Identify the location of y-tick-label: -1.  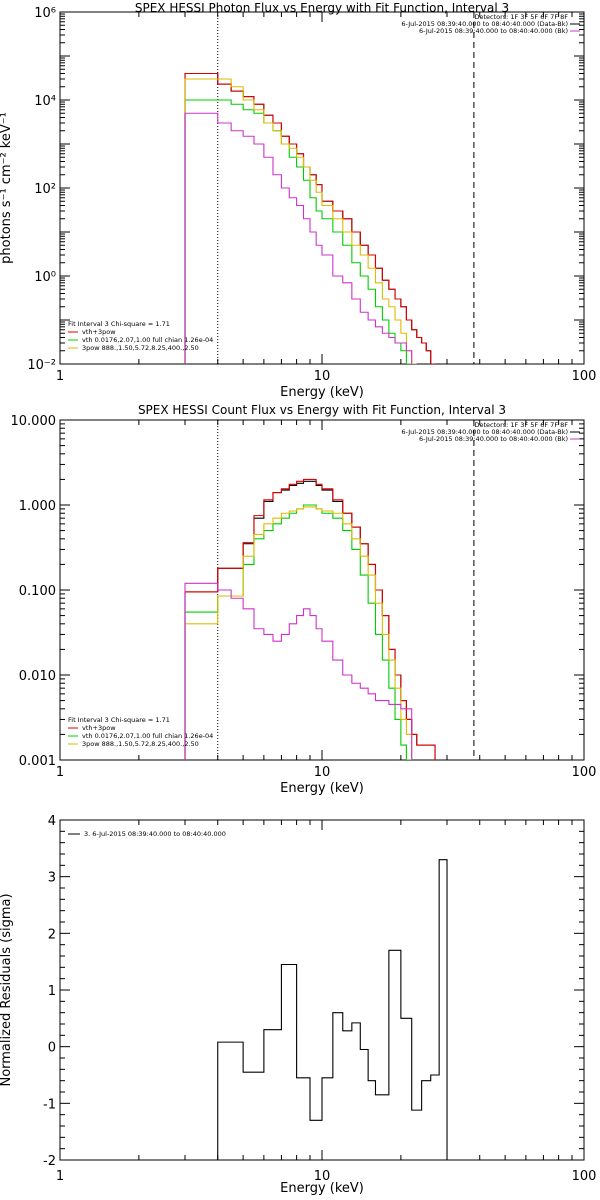
(49, 1104).